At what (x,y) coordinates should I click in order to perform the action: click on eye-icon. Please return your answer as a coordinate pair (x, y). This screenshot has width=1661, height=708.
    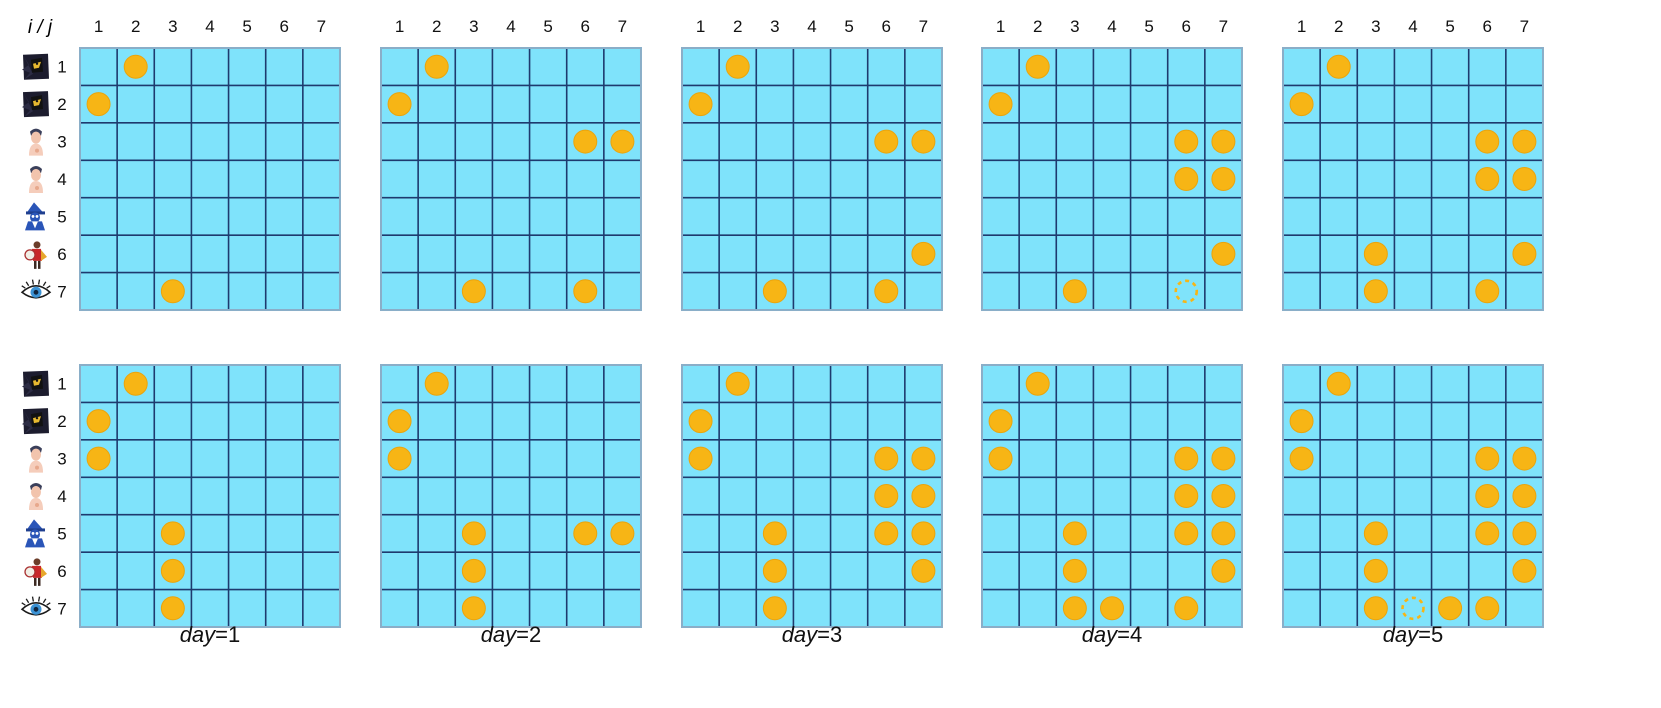
    Looking at the image, I should click on (36, 606).